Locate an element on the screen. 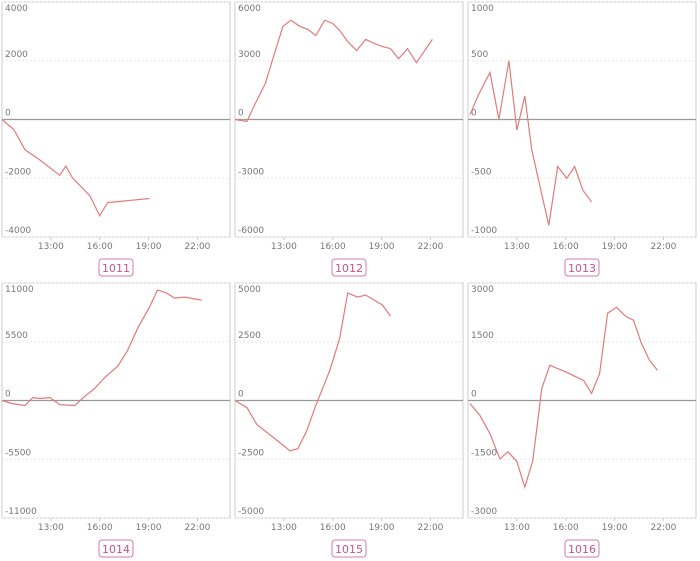 The height and width of the screenshot is (561, 700). y-tick-label: -1500 is located at coordinates (484, 453).